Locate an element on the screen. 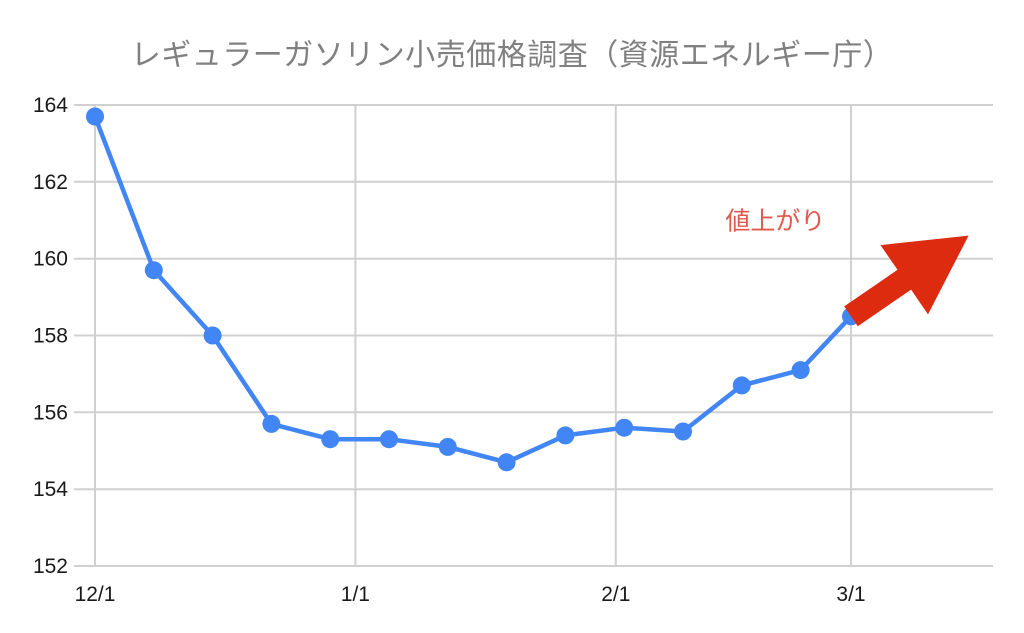 The width and height of the screenshot is (1024, 633). price-increase-annotation: 値上がり is located at coordinates (775, 221).